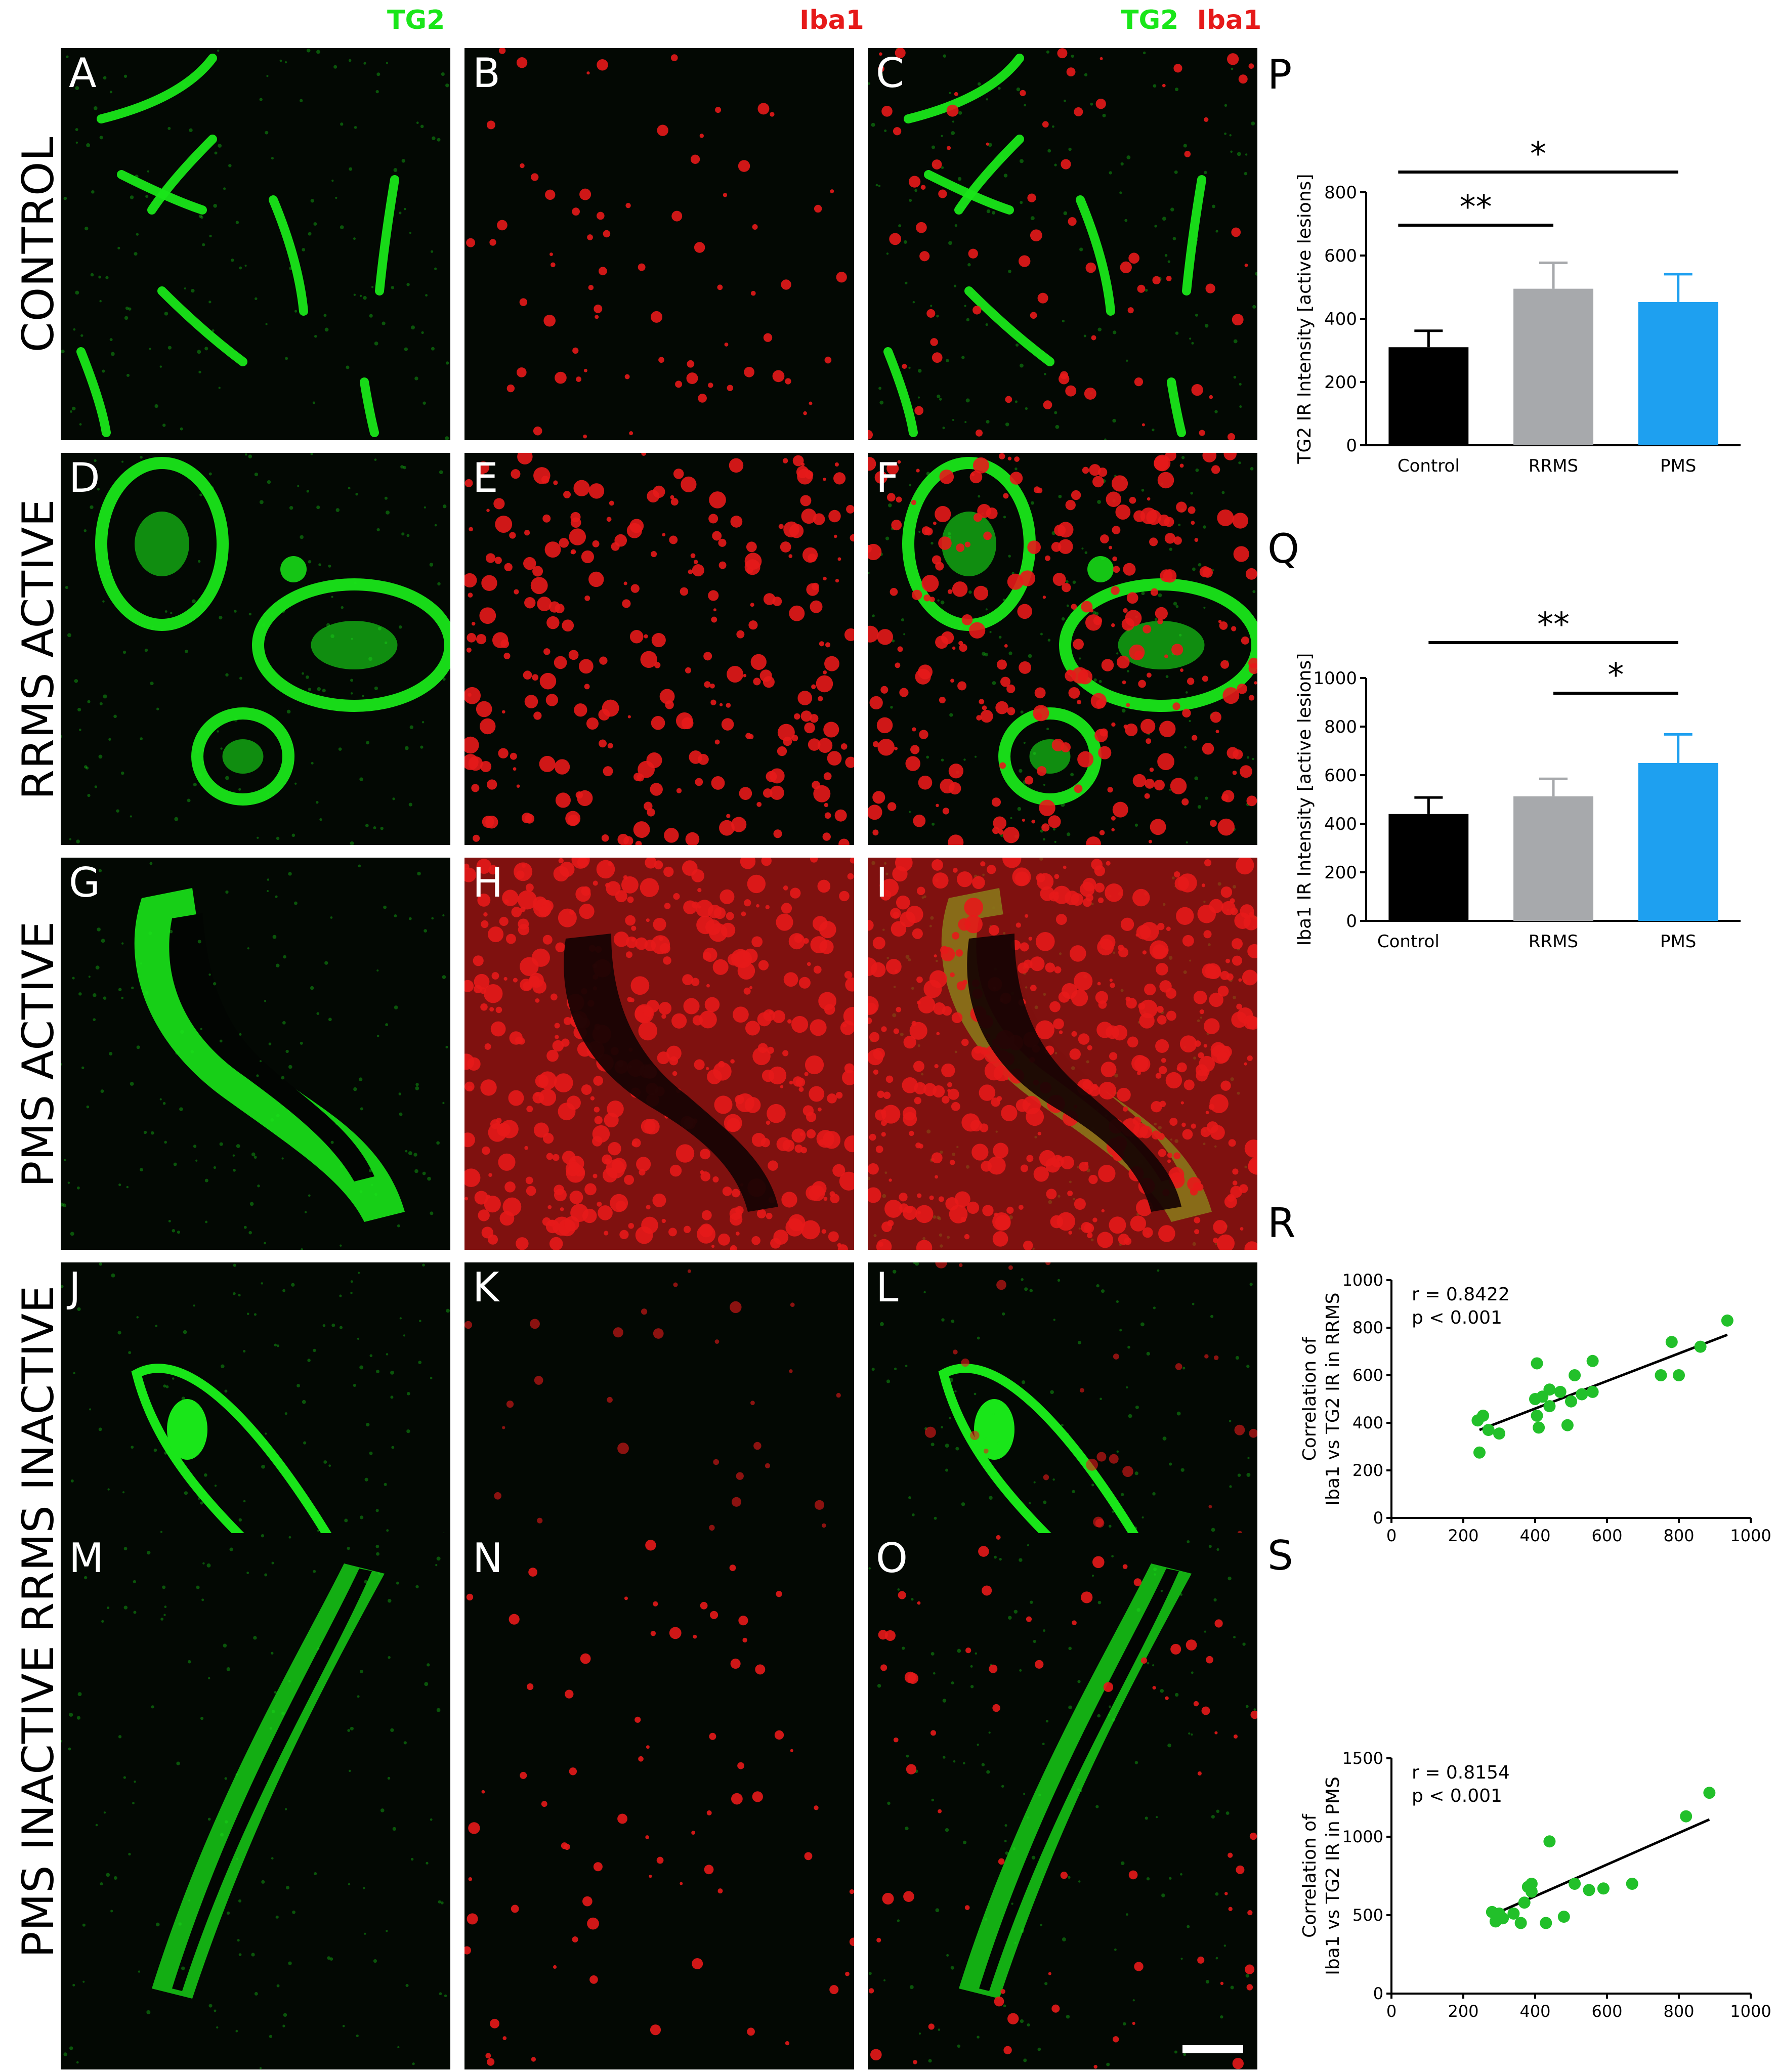 The width and height of the screenshot is (1776, 2072). I want to click on stat-annotation: p < 0.001, so click(1457, 1796).